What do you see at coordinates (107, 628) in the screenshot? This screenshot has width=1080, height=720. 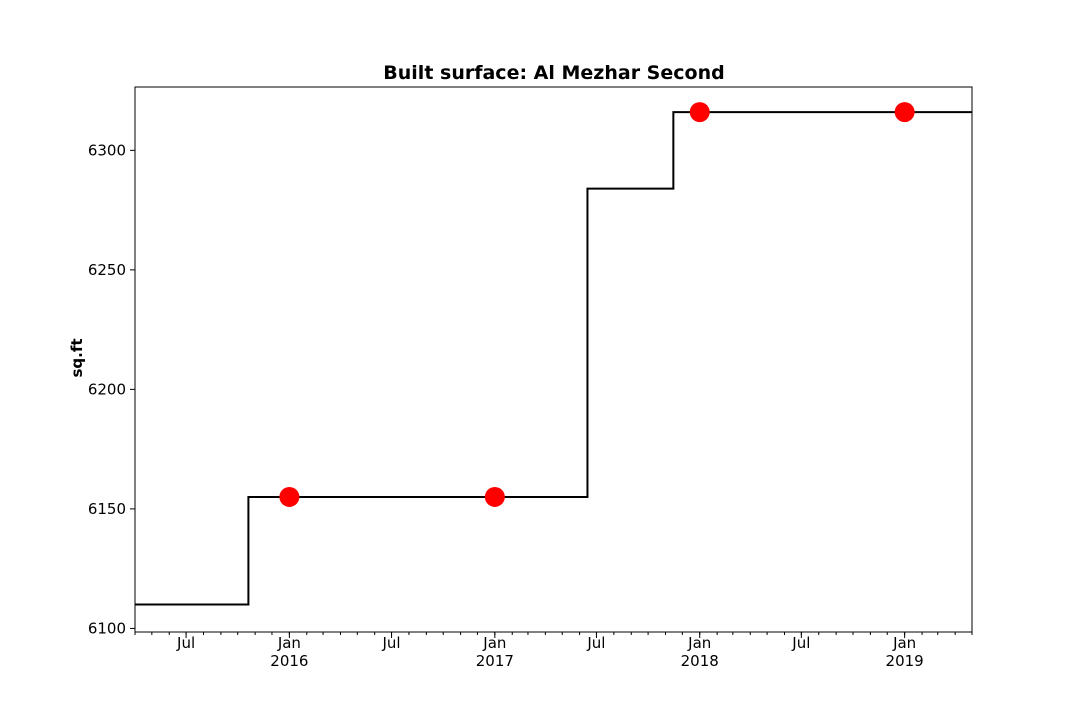 I see `y-tick-label: 6100` at bounding box center [107, 628].